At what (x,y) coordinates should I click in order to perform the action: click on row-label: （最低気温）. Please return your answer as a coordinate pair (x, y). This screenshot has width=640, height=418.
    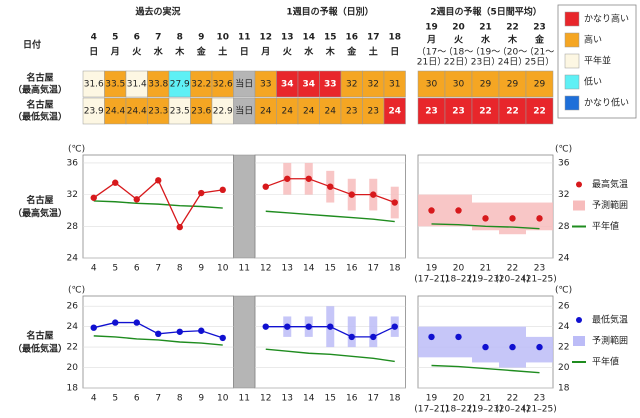
    Looking at the image, I should click on (40, 117).